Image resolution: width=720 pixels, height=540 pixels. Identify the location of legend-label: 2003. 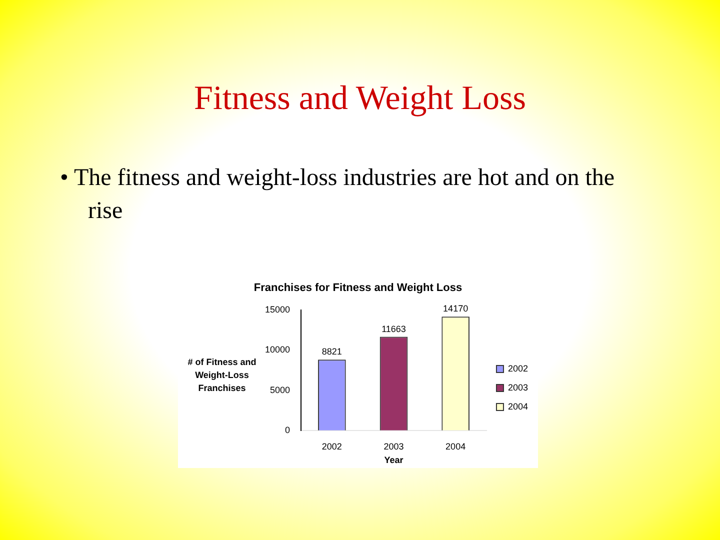
(518, 387).